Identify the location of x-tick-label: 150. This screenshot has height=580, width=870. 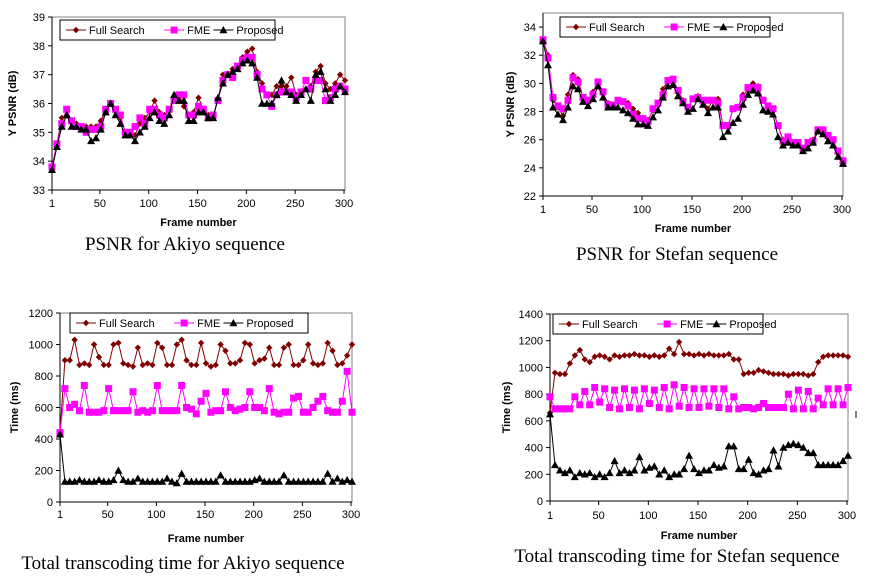
(698, 516).